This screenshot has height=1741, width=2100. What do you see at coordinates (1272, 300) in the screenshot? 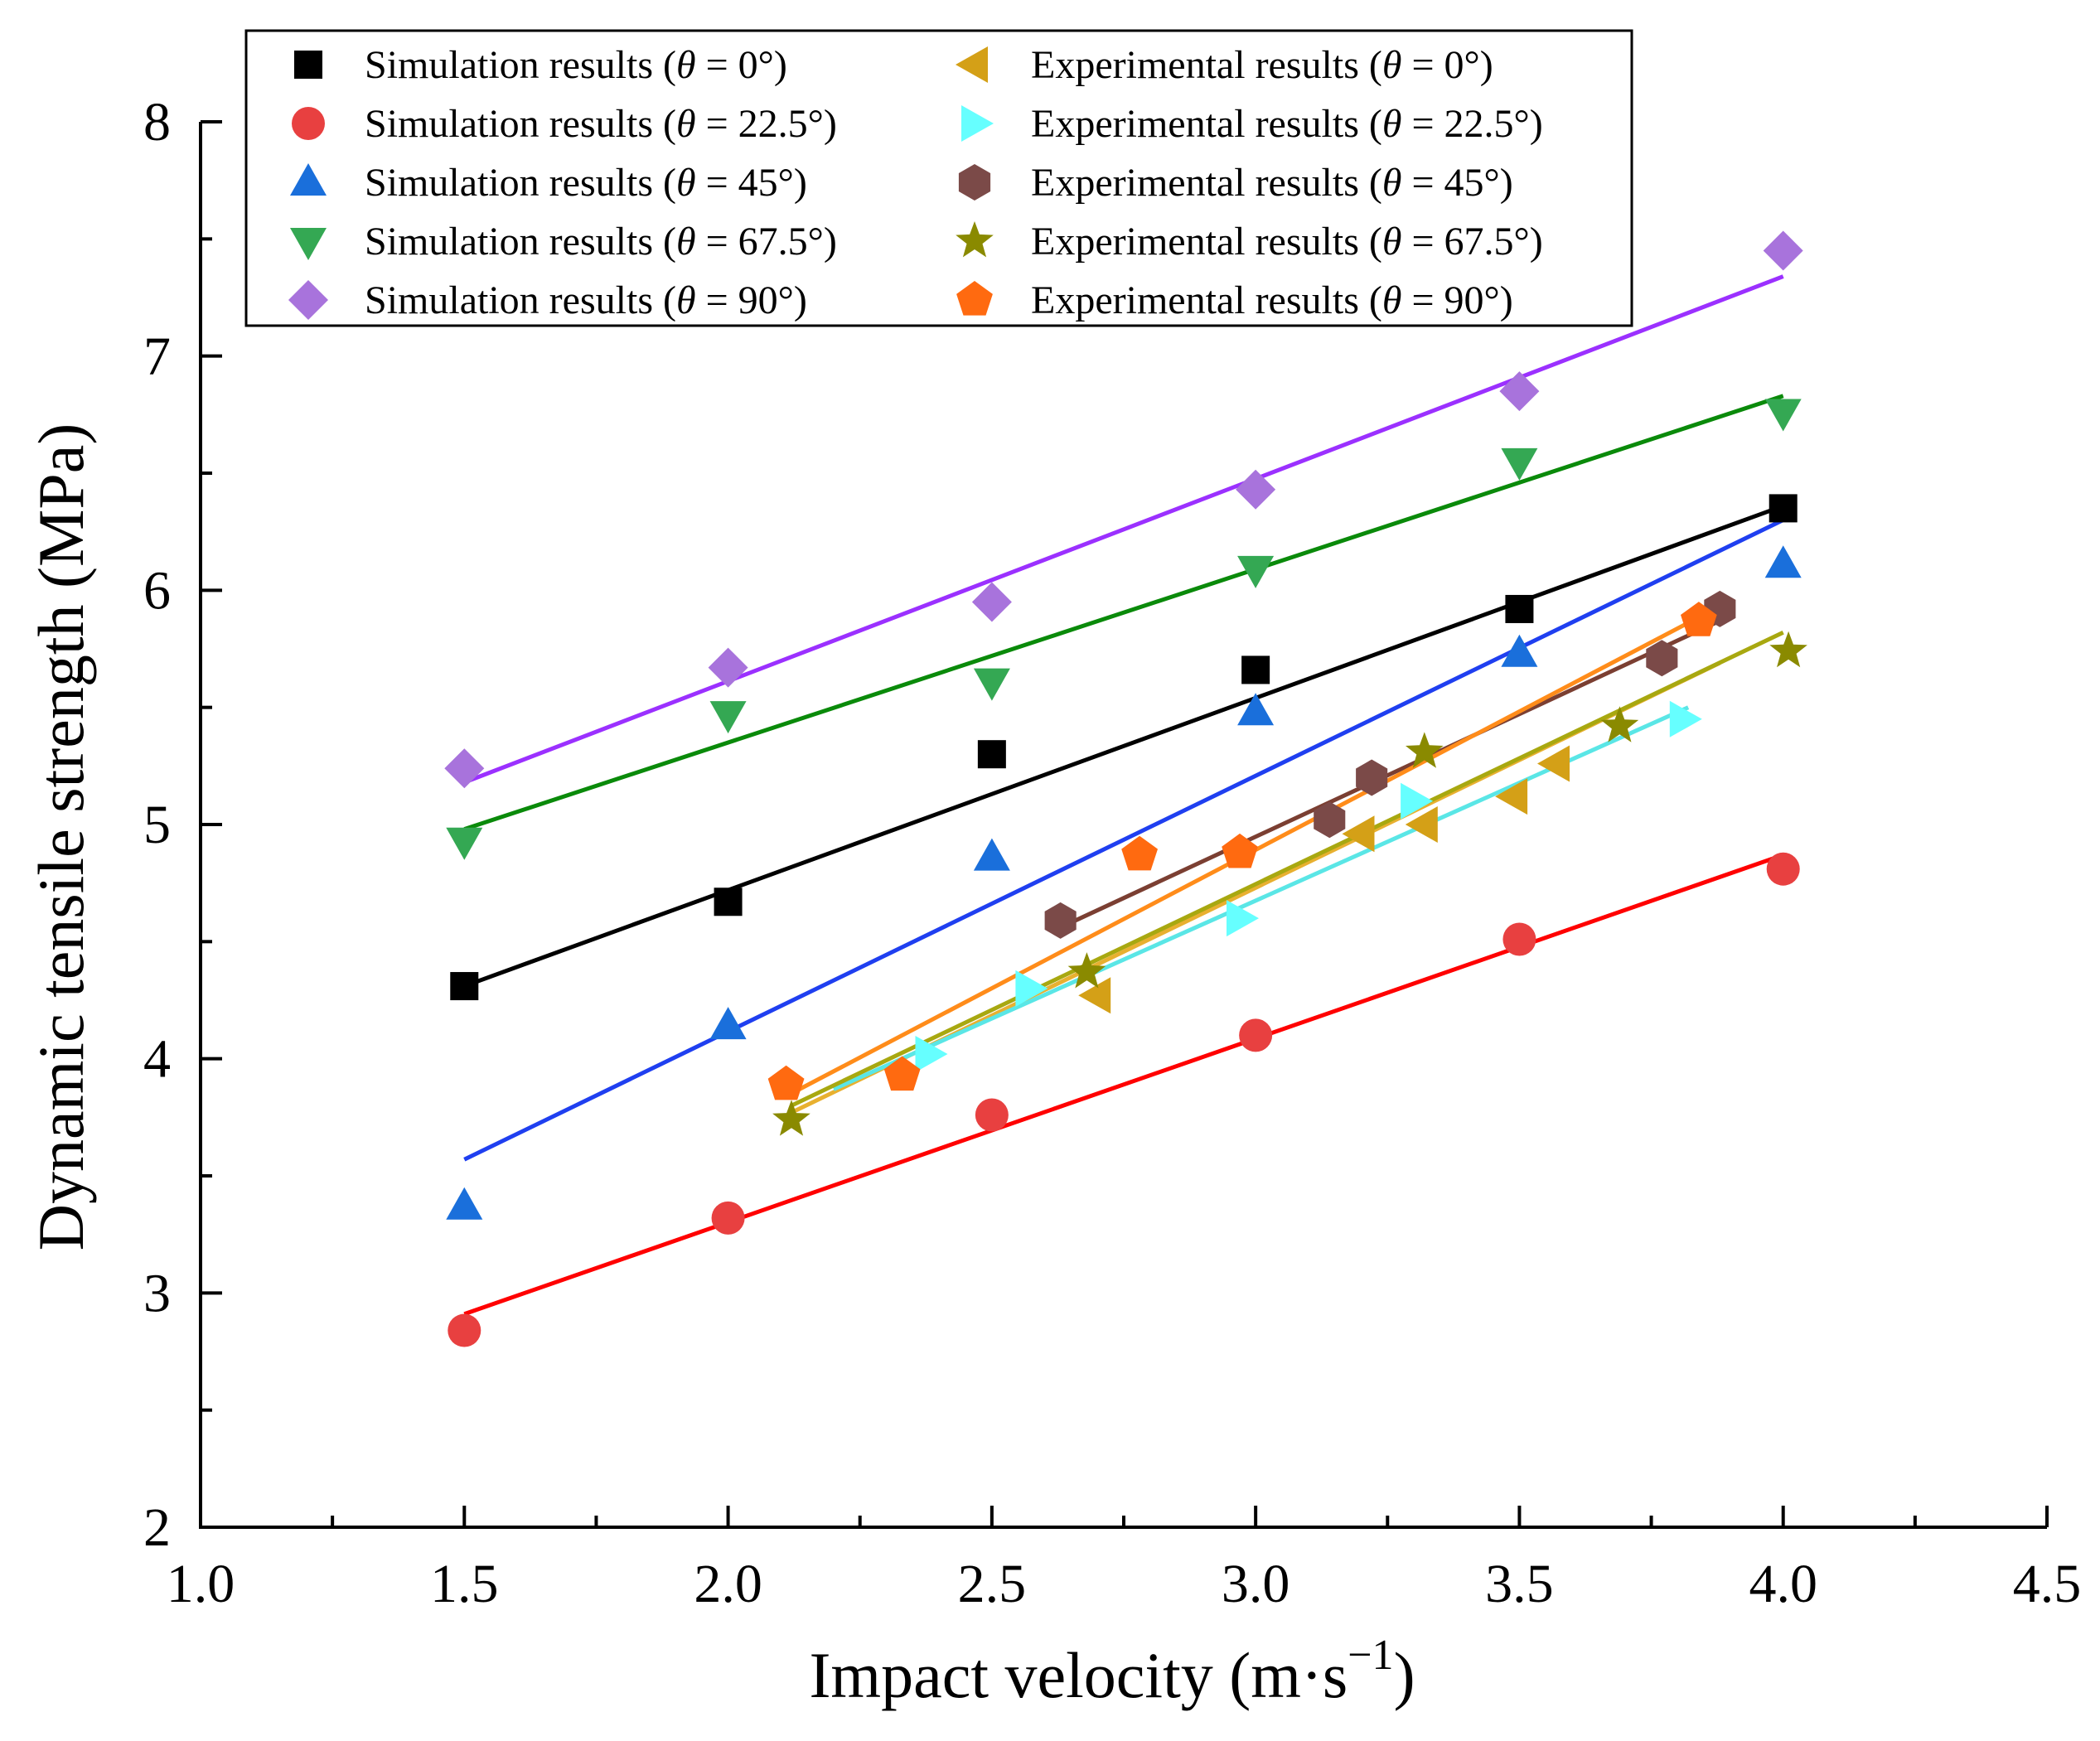
I see `legend-item-label: Experimental results (θ = 90°)` at bounding box center [1272, 300].